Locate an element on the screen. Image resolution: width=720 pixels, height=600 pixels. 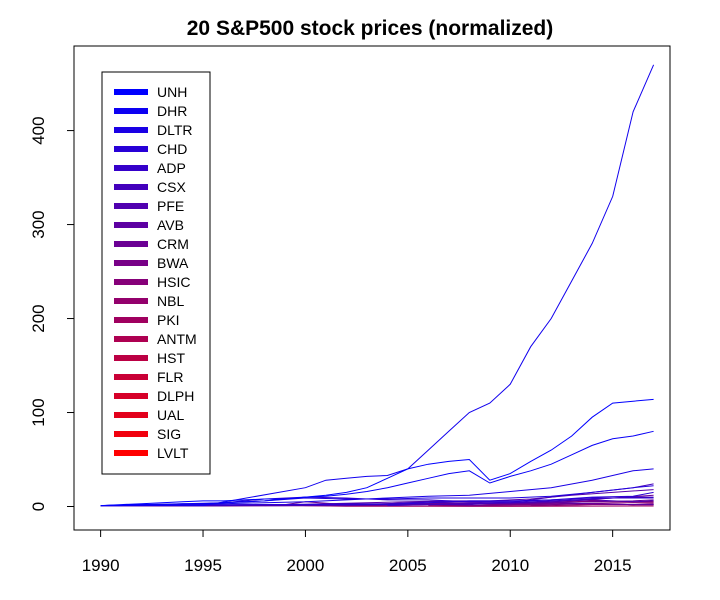
legend-label-unh: UNH is located at coordinates (172, 92).